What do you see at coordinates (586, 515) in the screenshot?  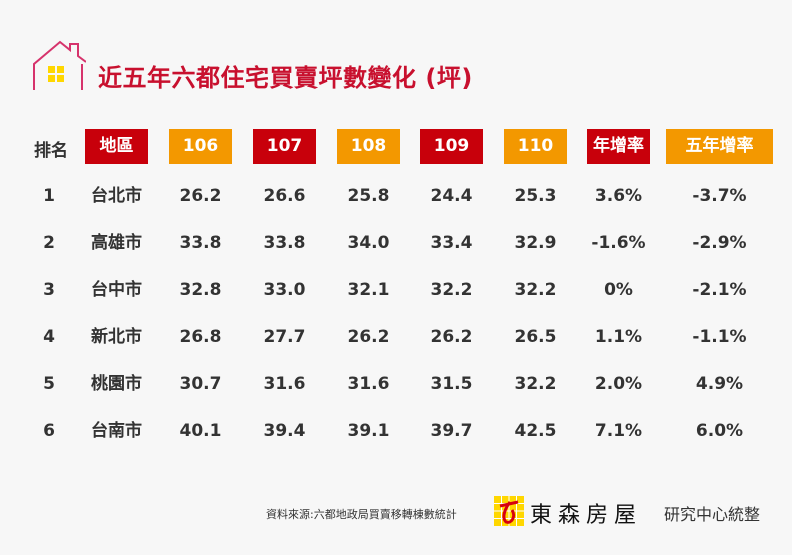 I see `brand-name: 東森房屋` at bounding box center [586, 515].